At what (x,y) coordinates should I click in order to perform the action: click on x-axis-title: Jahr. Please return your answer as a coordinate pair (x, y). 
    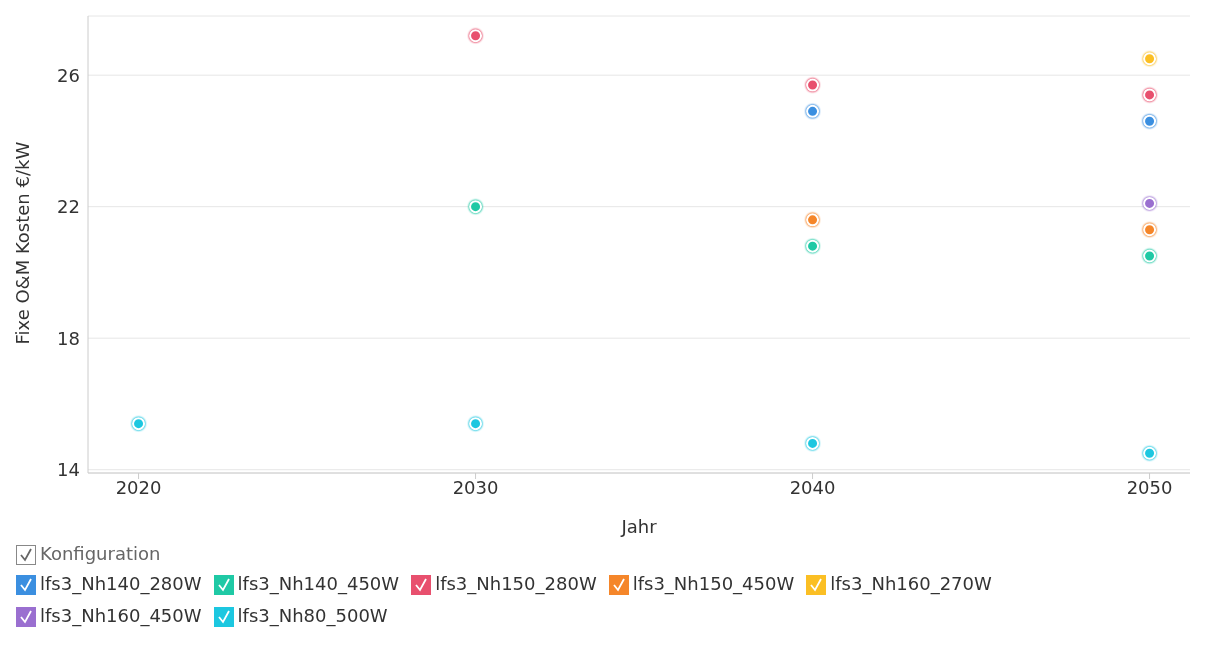
    Looking at the image, I should click on (639, 526).